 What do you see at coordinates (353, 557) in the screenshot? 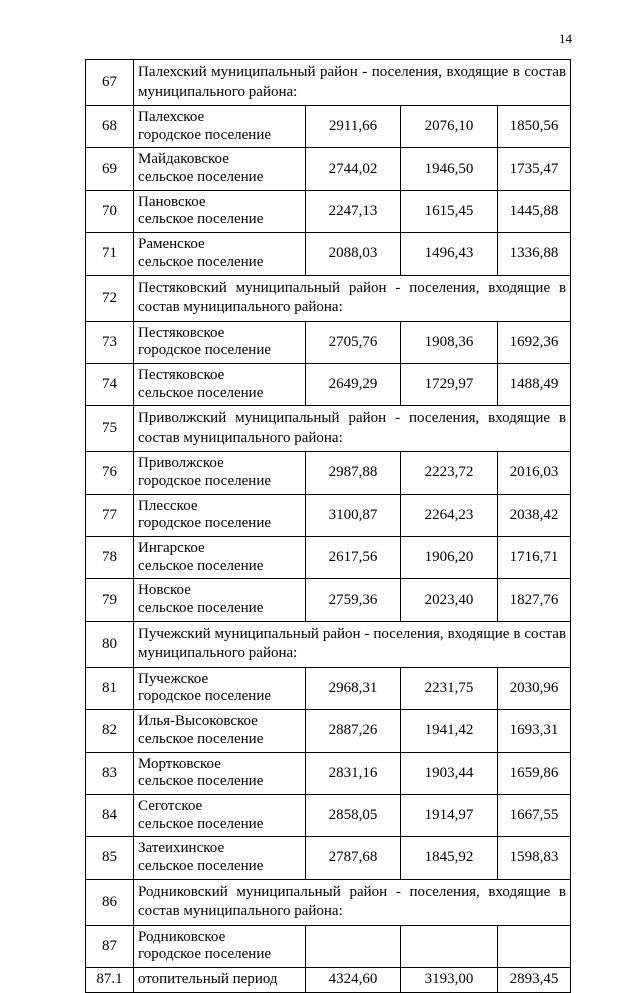
I see `value-cell: 2617,56` at bounding box center [353, 557].